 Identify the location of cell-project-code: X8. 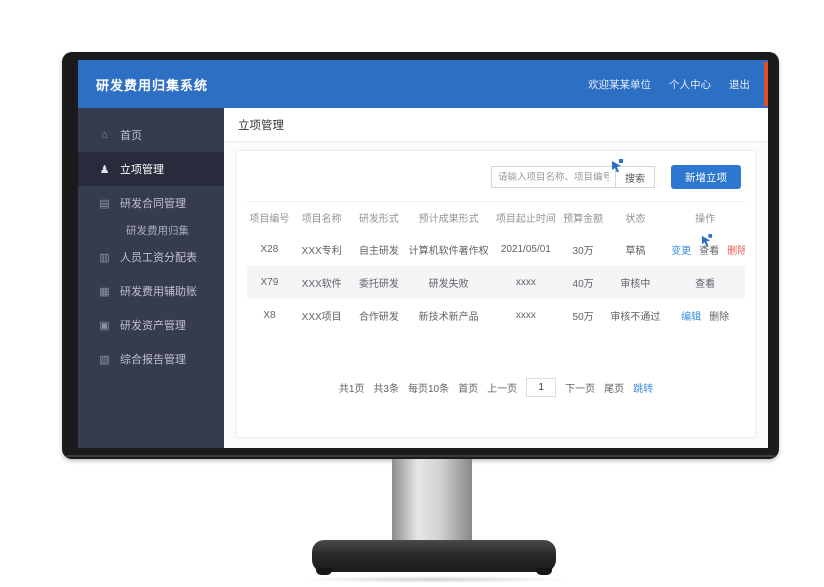
(269, 315).